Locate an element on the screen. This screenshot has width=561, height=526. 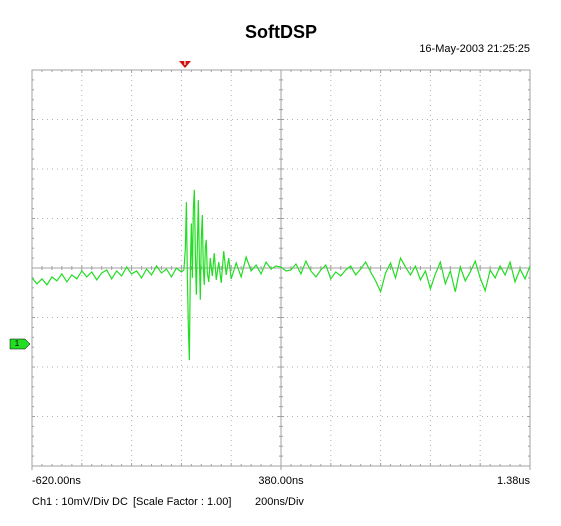
trigger-label: T is located at coordinates (185, 62).